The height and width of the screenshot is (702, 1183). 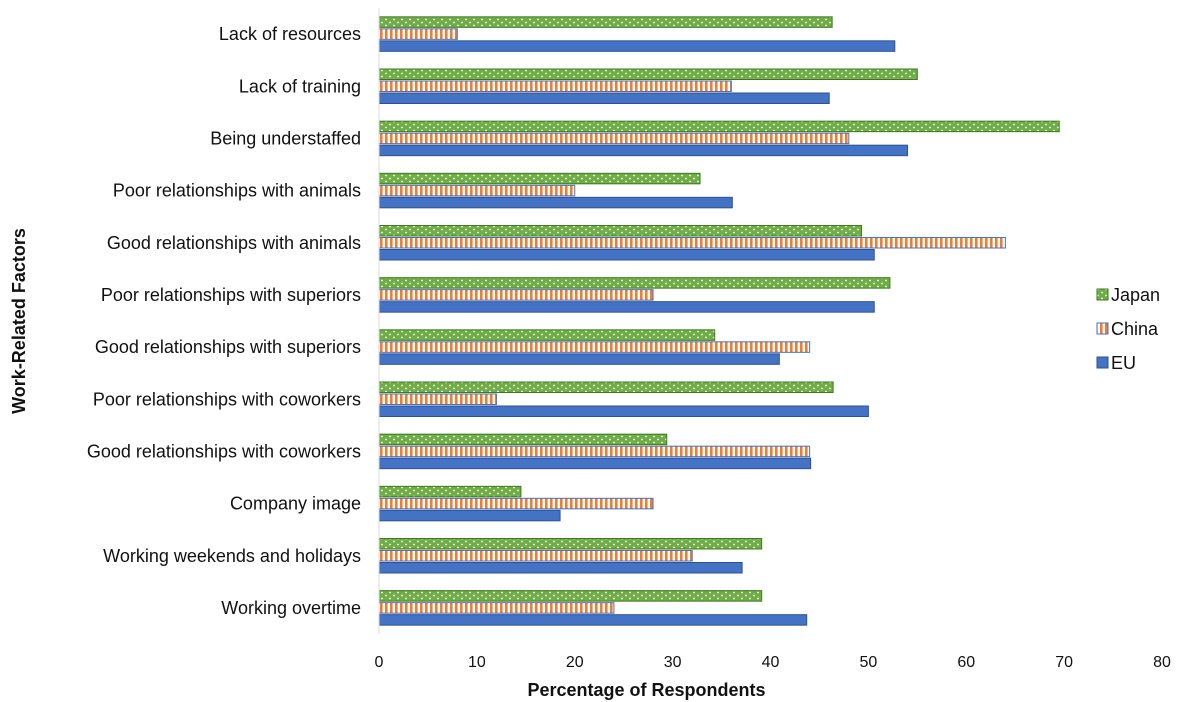 I want to click on bar-eu-working-weekends-and-holidays, so click(x=560, y=568).